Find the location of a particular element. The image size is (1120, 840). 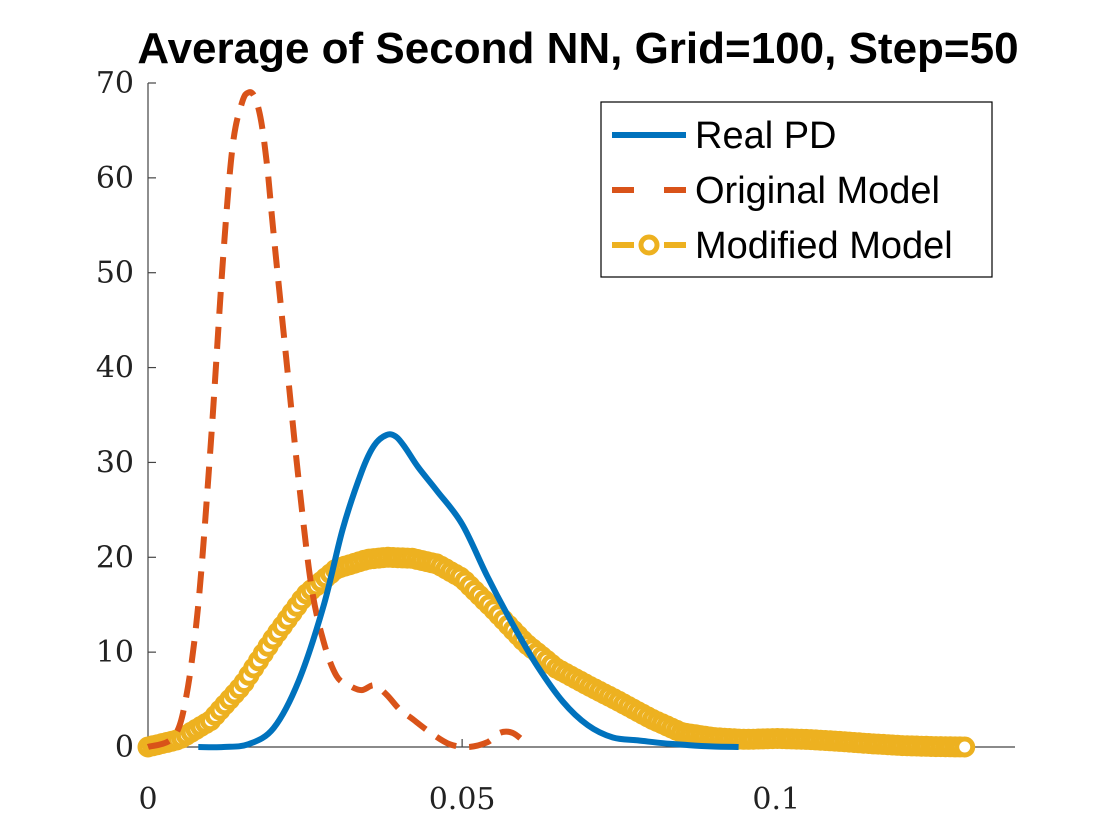

legend-label-original-model: Original Model is located at coordinates (817, 191).